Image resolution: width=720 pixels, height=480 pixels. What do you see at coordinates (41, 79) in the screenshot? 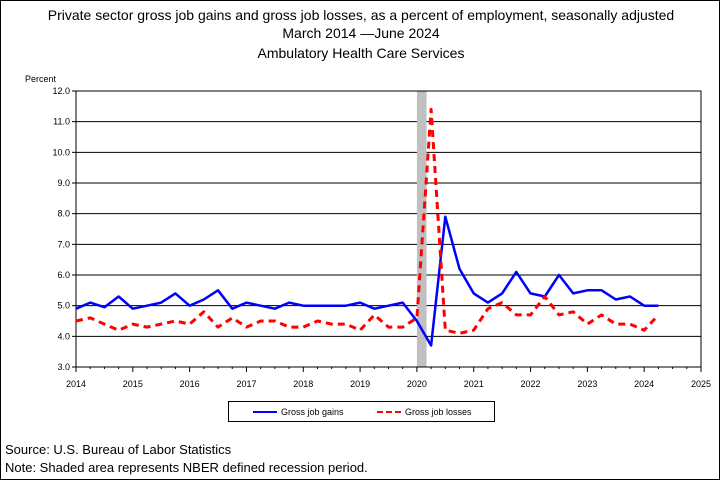
I see `y-axis-label: Percent` at bounding box center [41, 79].